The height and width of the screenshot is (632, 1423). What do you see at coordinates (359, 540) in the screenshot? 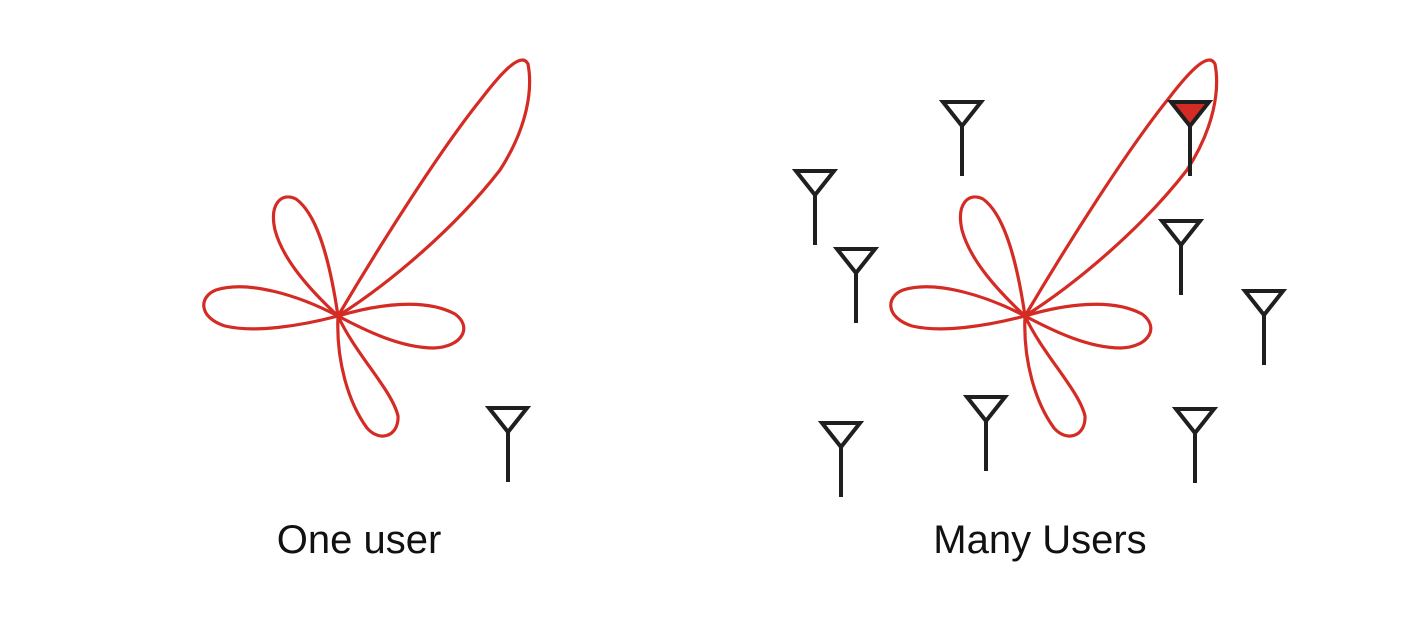
I see `caption-one-user: One user` at bounding box center [359, 540].